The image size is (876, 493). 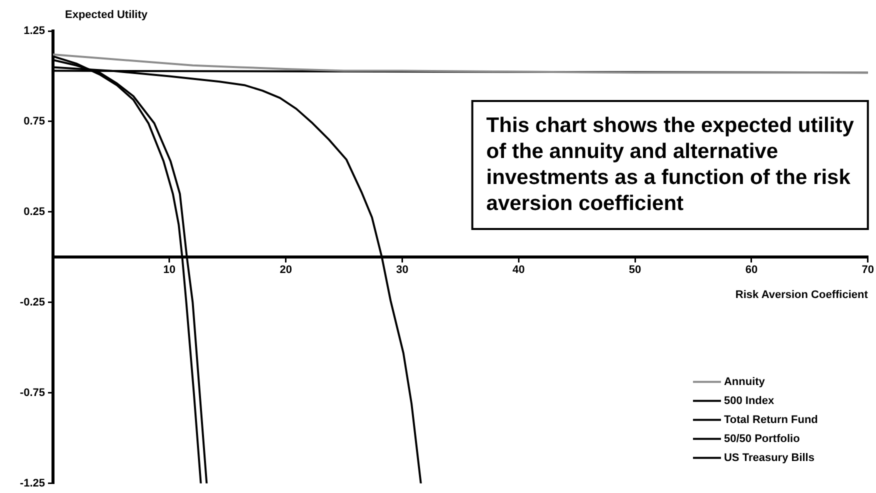 I want to click on legend-label: Annuity, so click(x=745, y=382).